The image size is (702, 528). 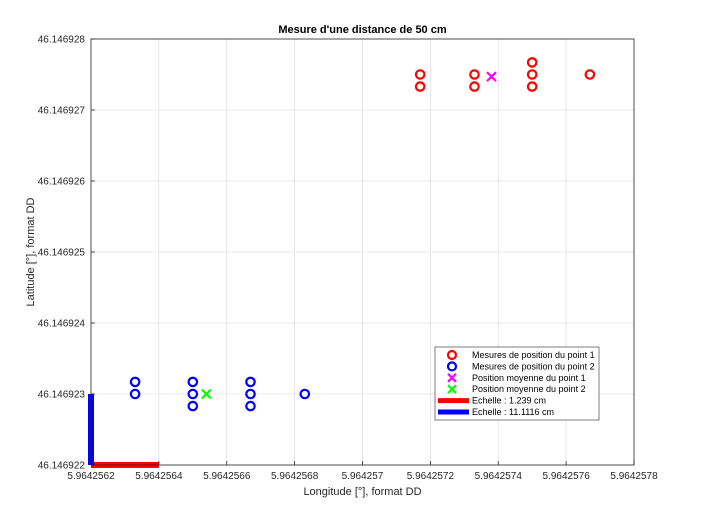 I want to click on x-tick-label: 5.9642562, so click(x=91, y=476).